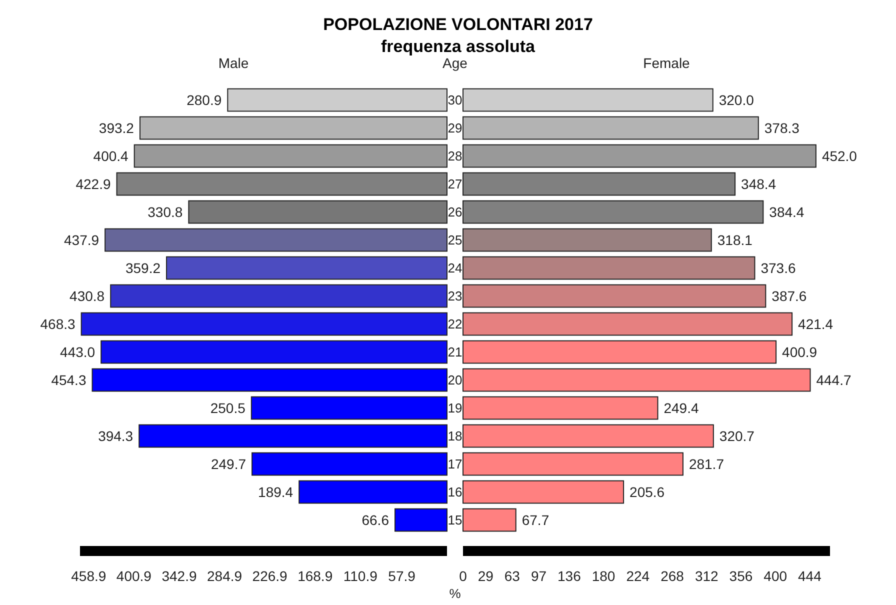  I want to click on x-tick-label: 458.9, so click(88, 576).